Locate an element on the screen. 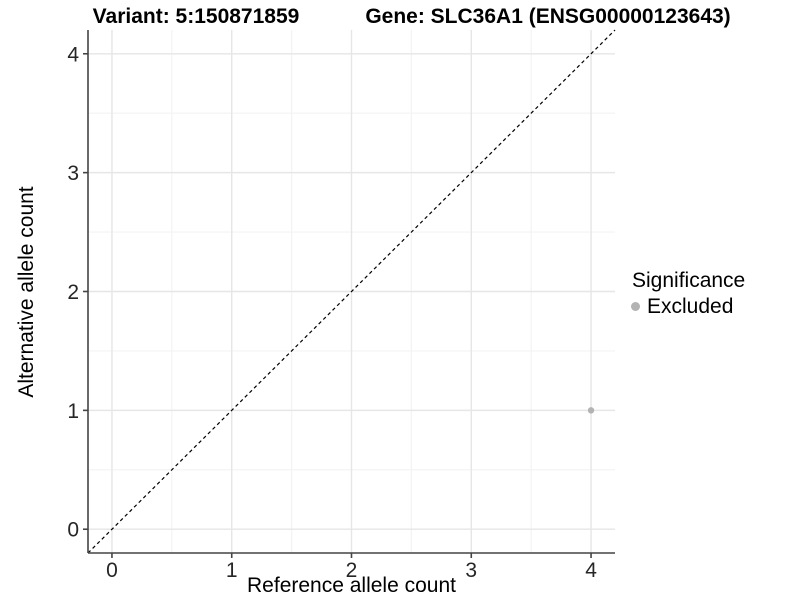 The image size is (800, 600). legend-item-excluded: Excluded is located at coordinates (687, 306).